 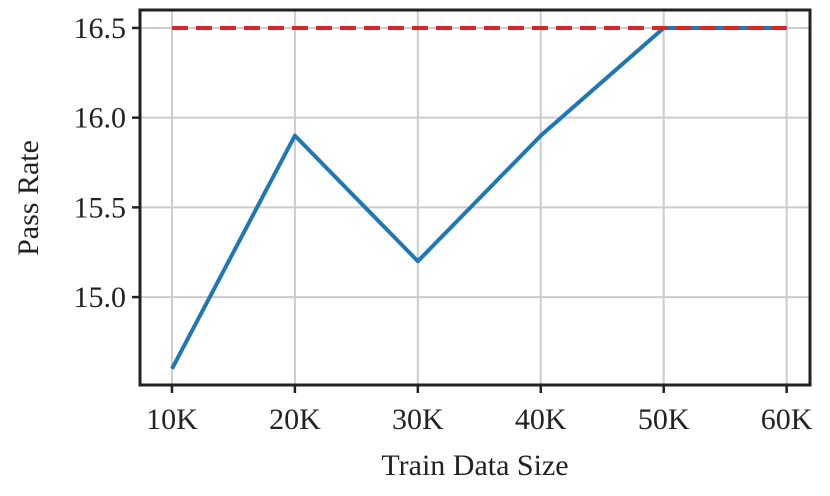 I want to click on x-tick-label: 50K, so click(x=664, y=419).